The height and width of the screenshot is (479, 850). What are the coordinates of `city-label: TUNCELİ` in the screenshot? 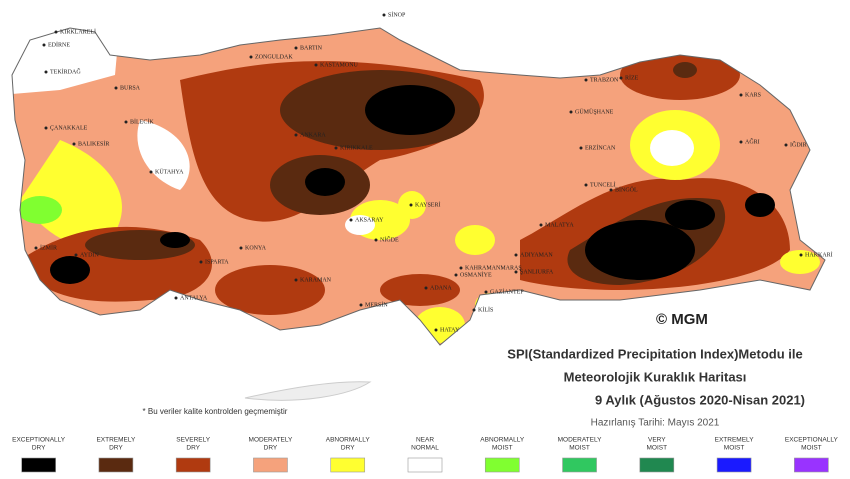 It's located at (603, 184).